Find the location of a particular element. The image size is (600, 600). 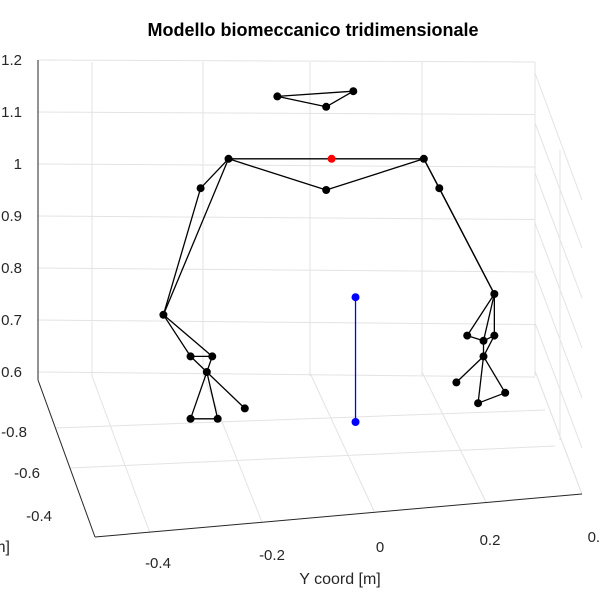

x-tick-label: -0.8 is located at coordinates (14, 432).